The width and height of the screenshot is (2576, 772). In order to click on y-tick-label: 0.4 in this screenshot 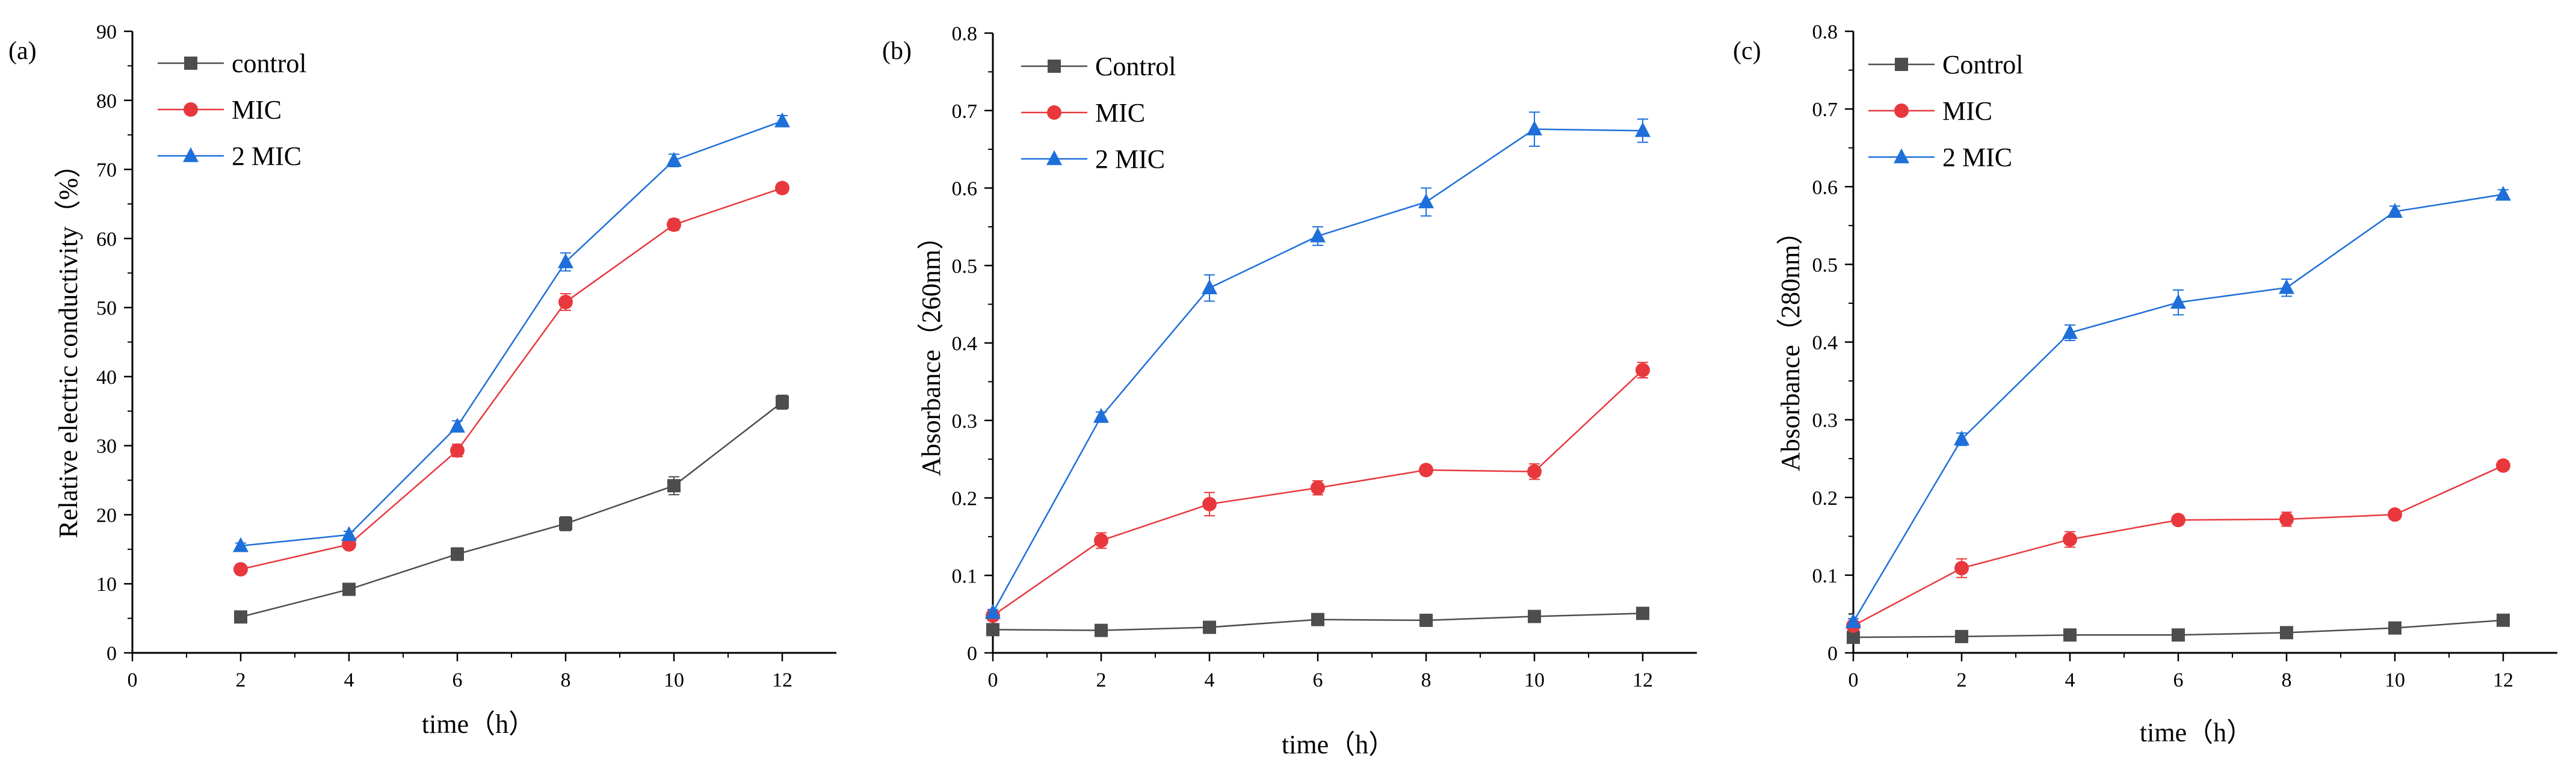, I will do `click(1825, 343)`.